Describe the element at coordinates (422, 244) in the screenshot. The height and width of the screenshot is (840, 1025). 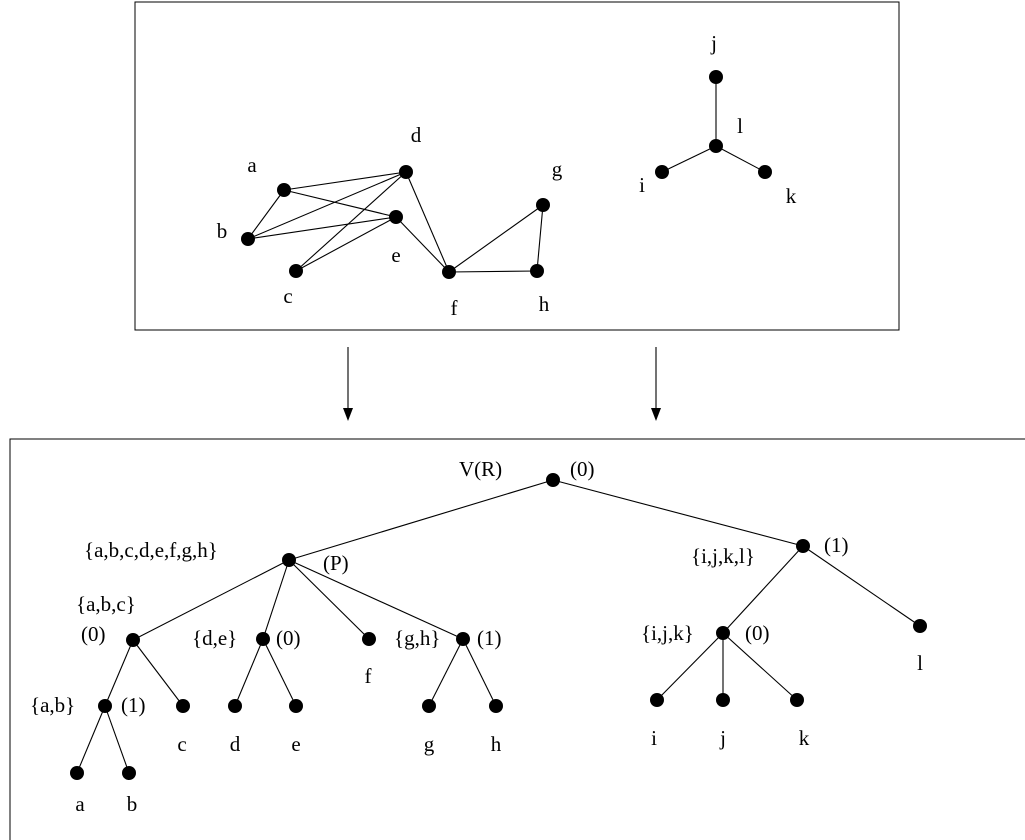
I see `graph-edge-e-f` at that location.